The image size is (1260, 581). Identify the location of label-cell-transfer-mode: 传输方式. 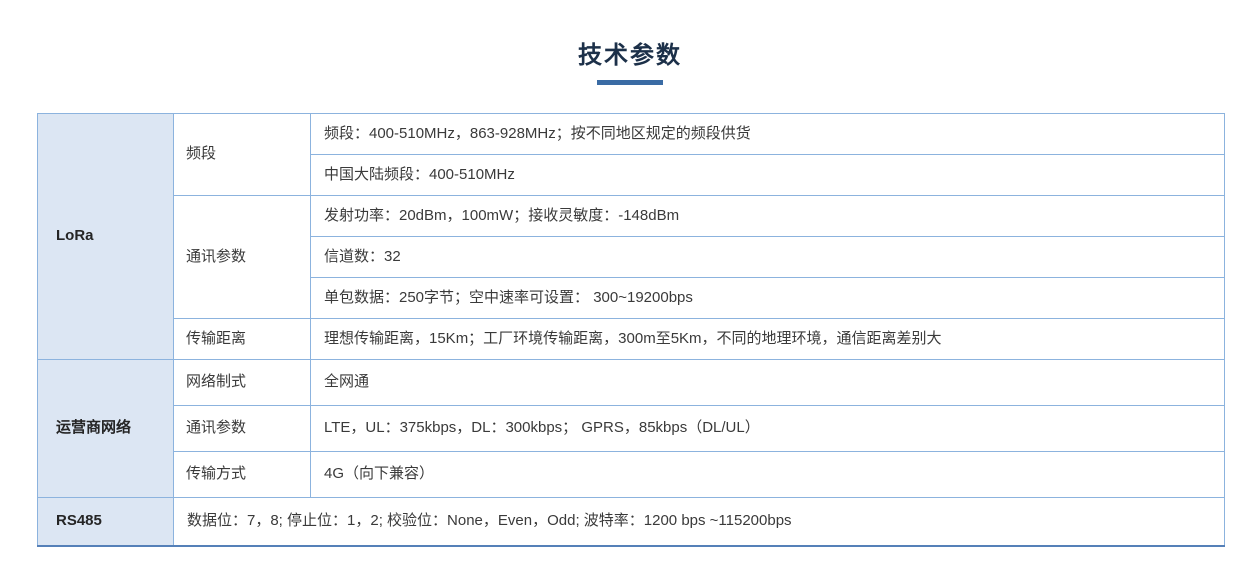
(242, 474).